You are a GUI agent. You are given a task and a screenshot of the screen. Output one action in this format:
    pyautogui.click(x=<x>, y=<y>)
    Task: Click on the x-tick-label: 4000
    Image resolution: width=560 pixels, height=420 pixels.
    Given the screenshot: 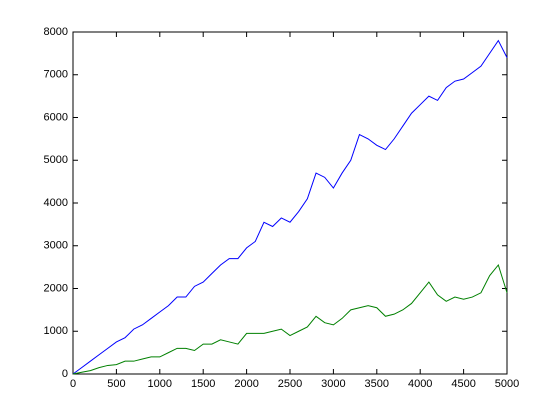 What is the action you would take?
    pyautogui.click(x=420, y=384)
    